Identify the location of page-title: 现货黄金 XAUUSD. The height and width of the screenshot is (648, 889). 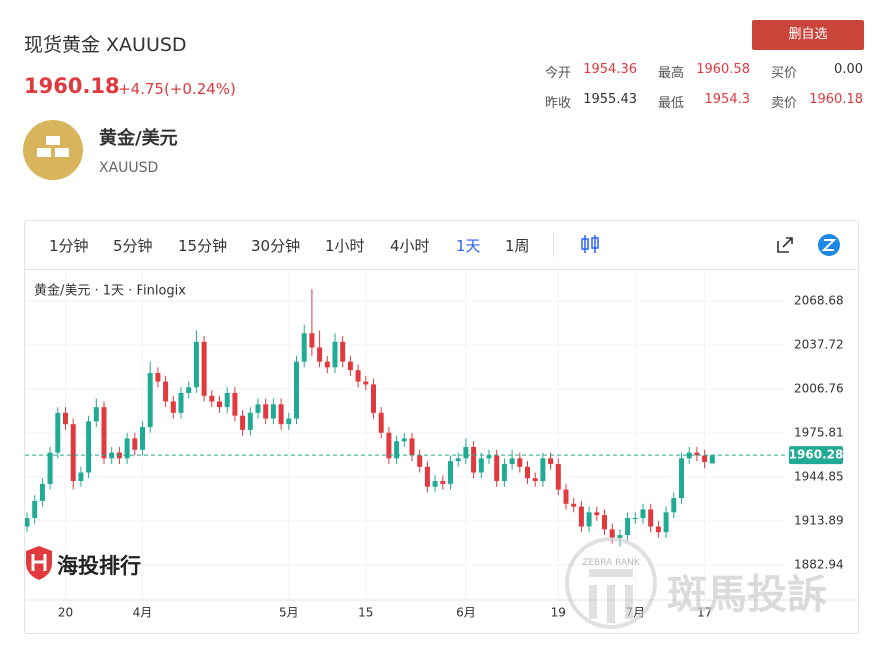
(105, 45).